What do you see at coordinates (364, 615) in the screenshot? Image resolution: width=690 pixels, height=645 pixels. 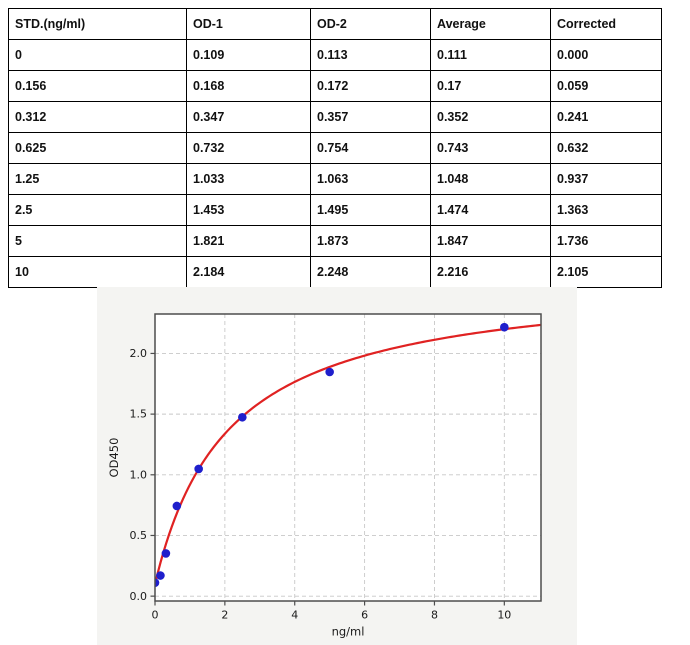 I see `x-tick-label: 6` at bounding box center [364, 615].